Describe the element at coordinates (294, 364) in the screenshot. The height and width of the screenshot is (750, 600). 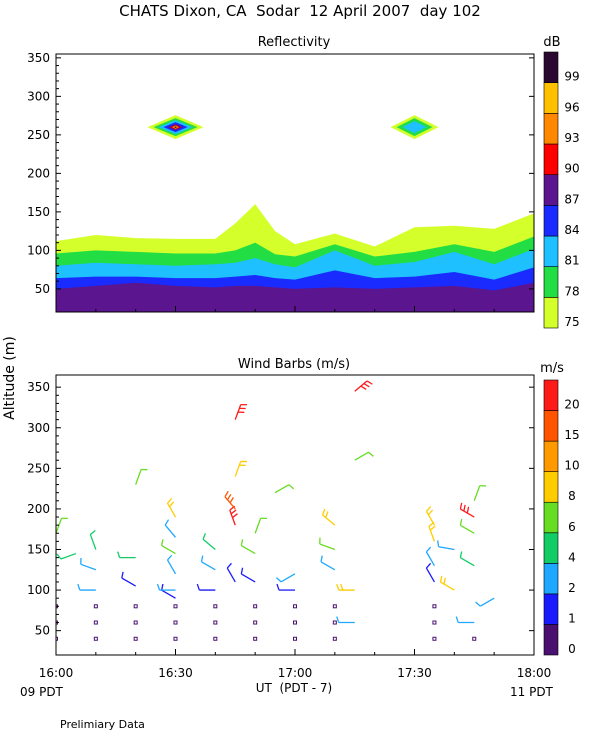
I see `wind-barbs-title: Wind Barbs (m/s)` at that location.